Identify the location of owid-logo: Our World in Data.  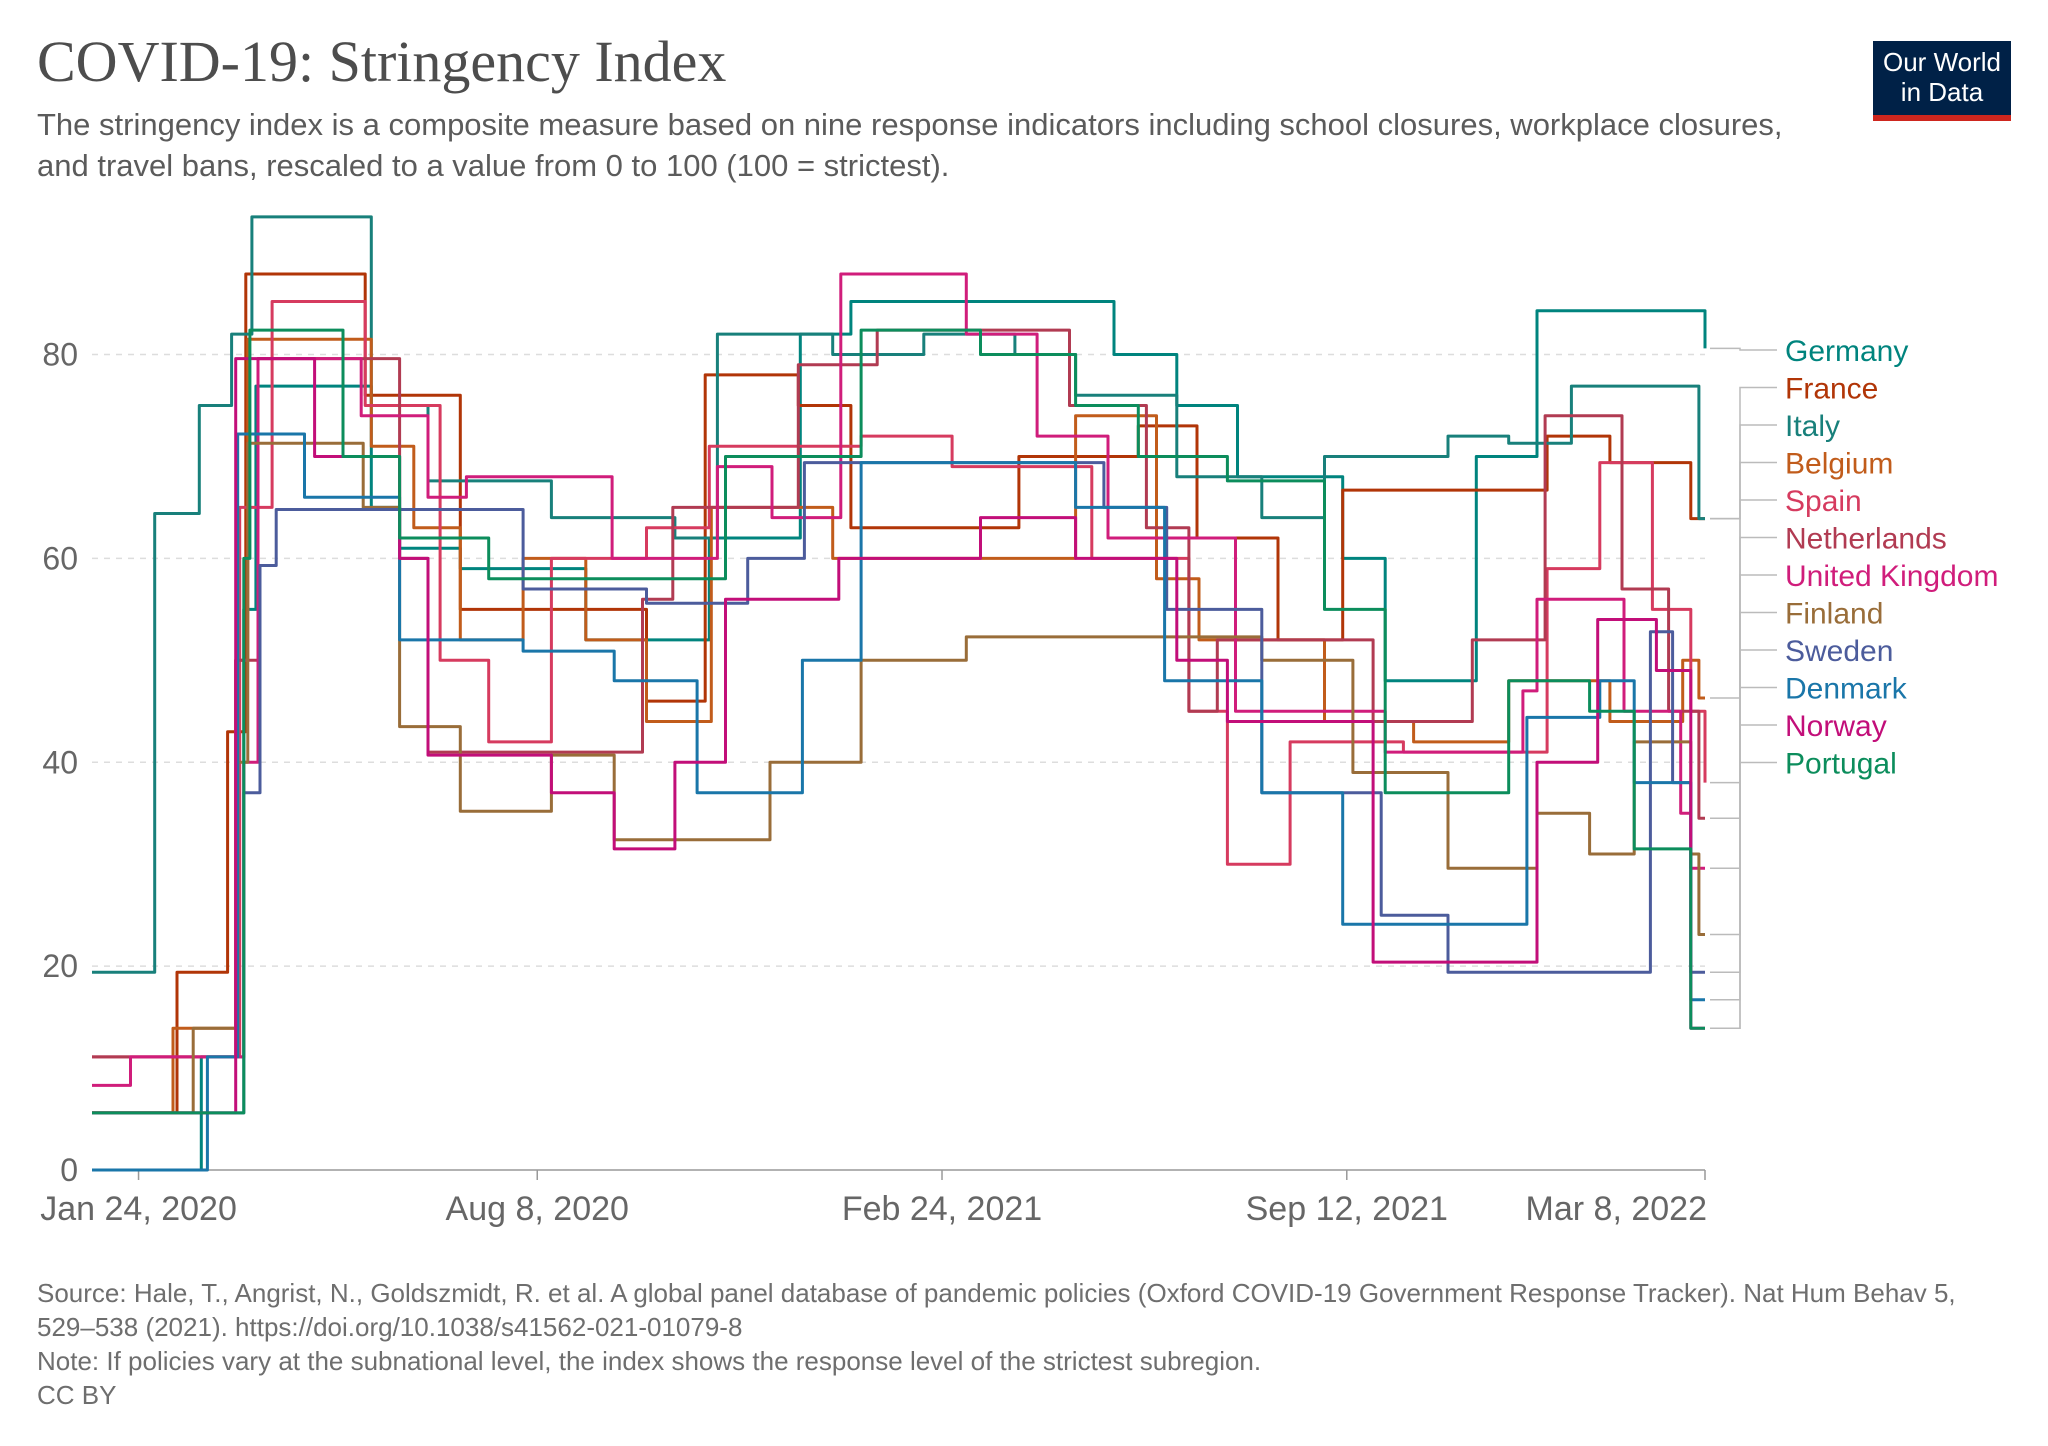
(1942, 81).